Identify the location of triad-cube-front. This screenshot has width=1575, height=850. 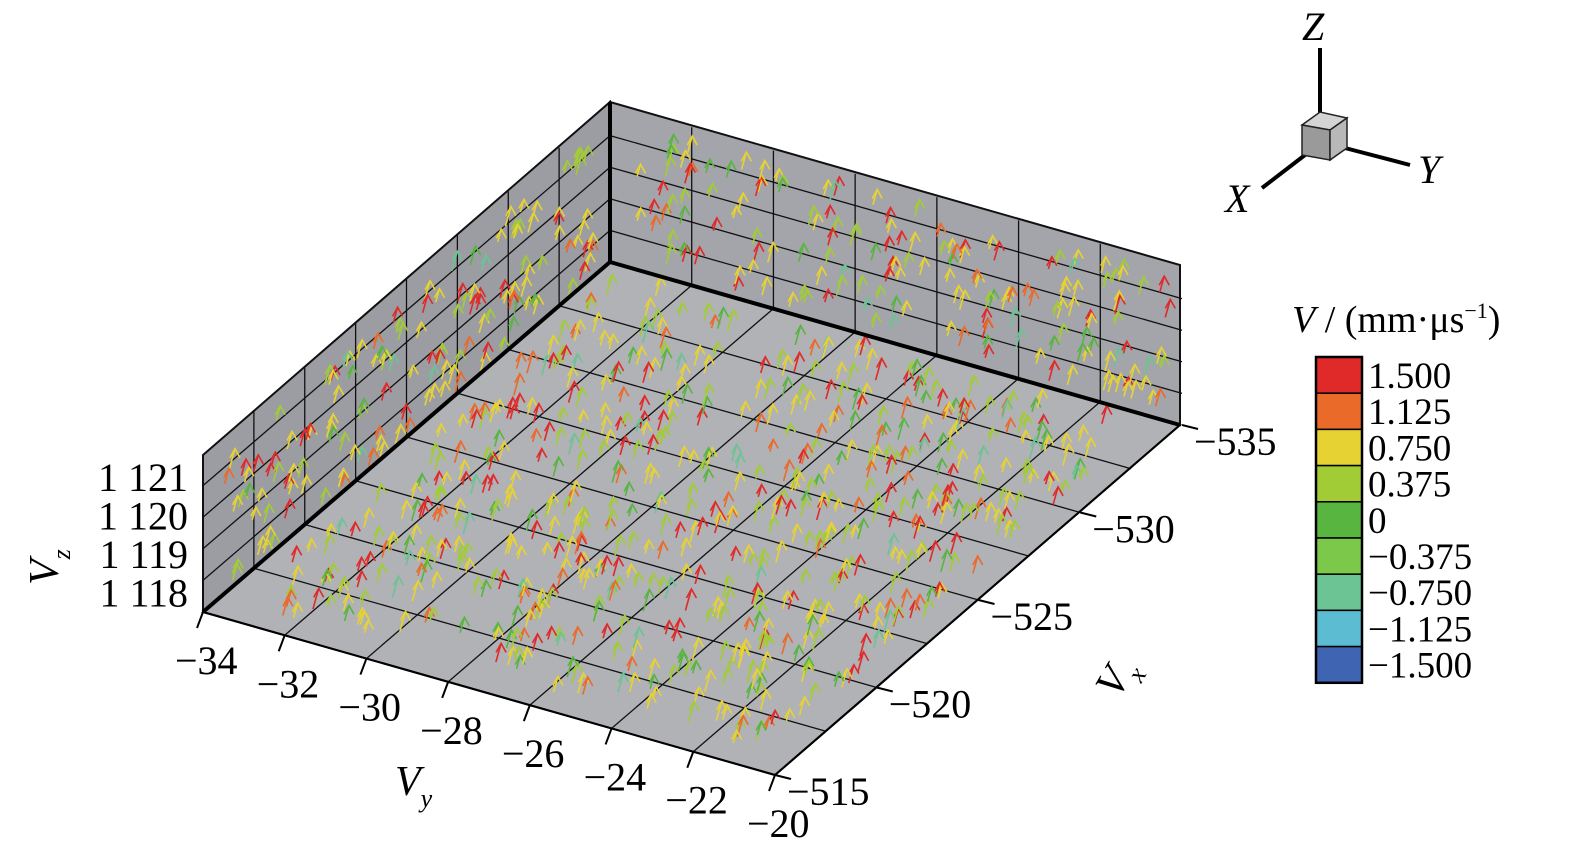
(1316, 142).